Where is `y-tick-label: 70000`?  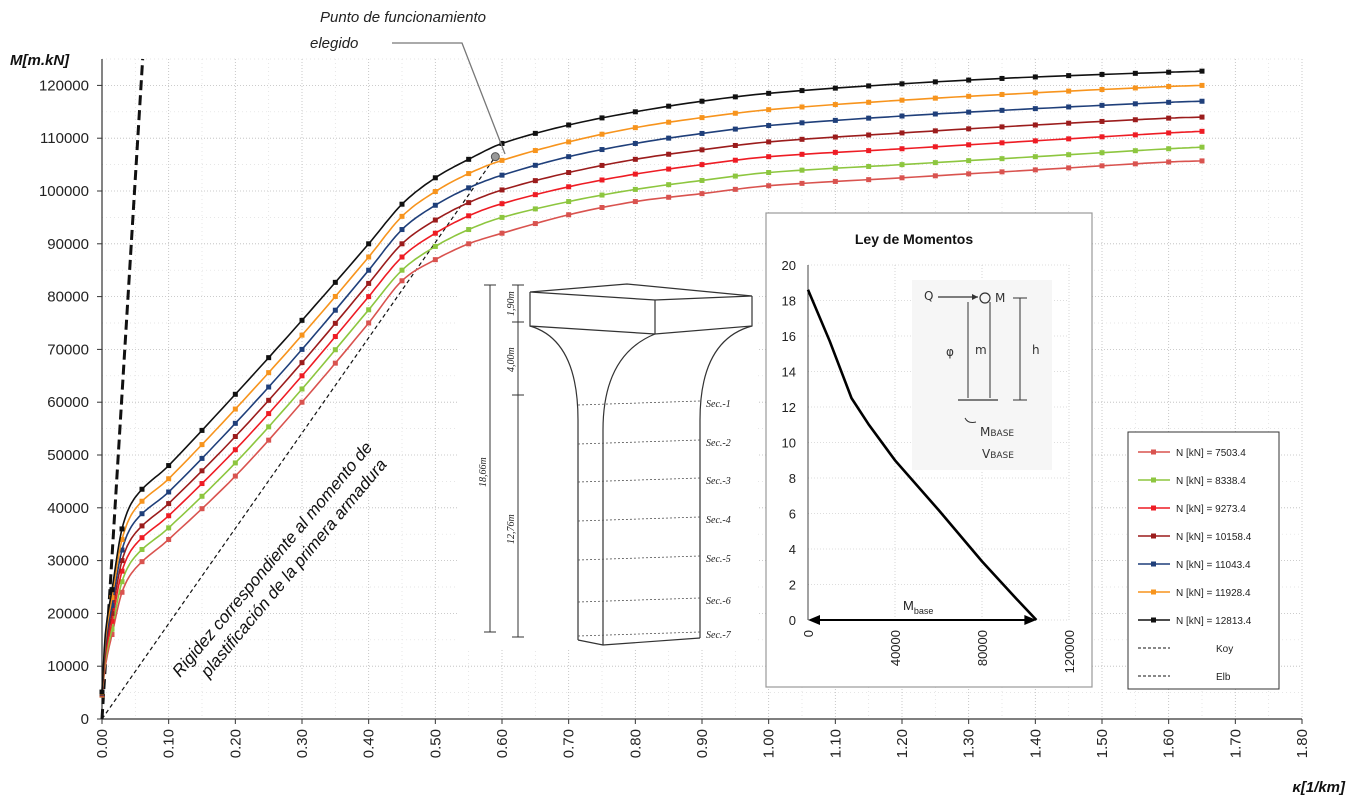 y-tick-label: 70000 is located at coordinates (68, 349).